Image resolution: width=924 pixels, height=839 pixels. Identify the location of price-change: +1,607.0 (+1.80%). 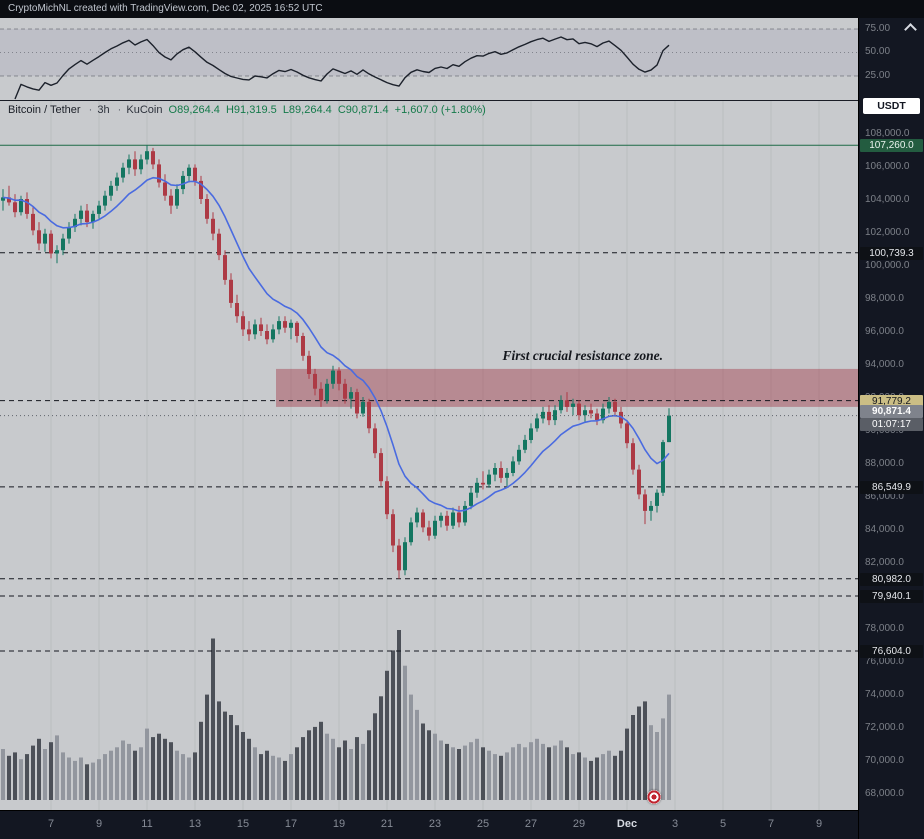
(440, 110).